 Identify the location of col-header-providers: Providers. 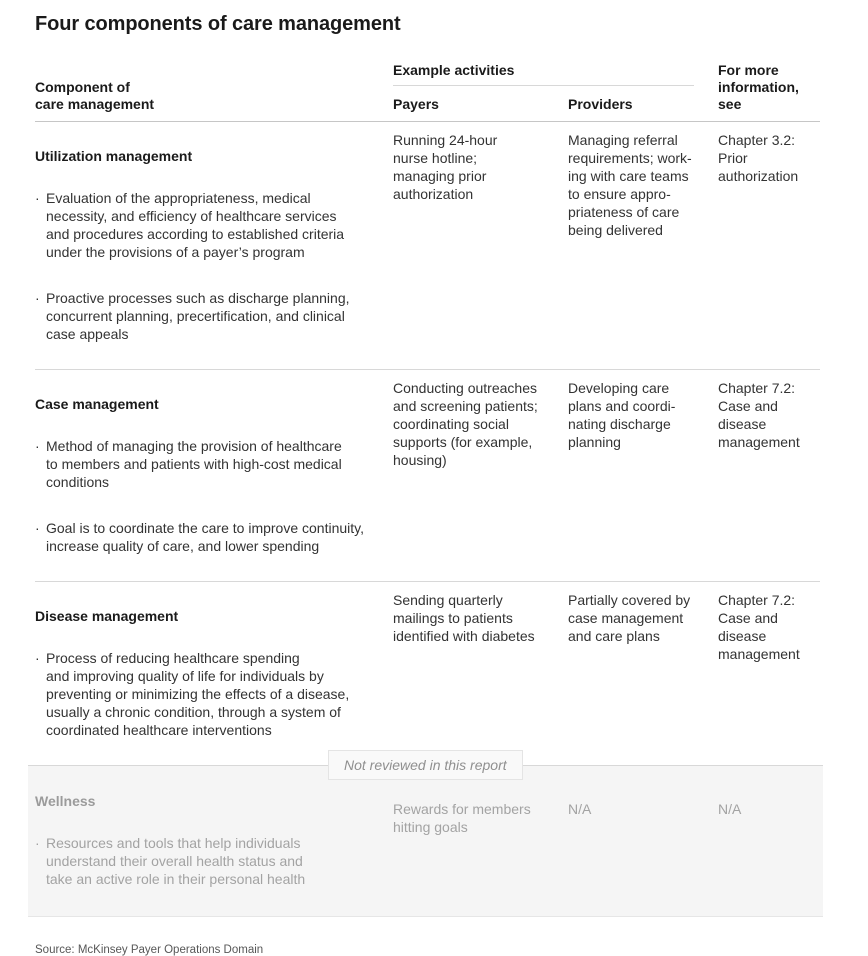
(600, 104).